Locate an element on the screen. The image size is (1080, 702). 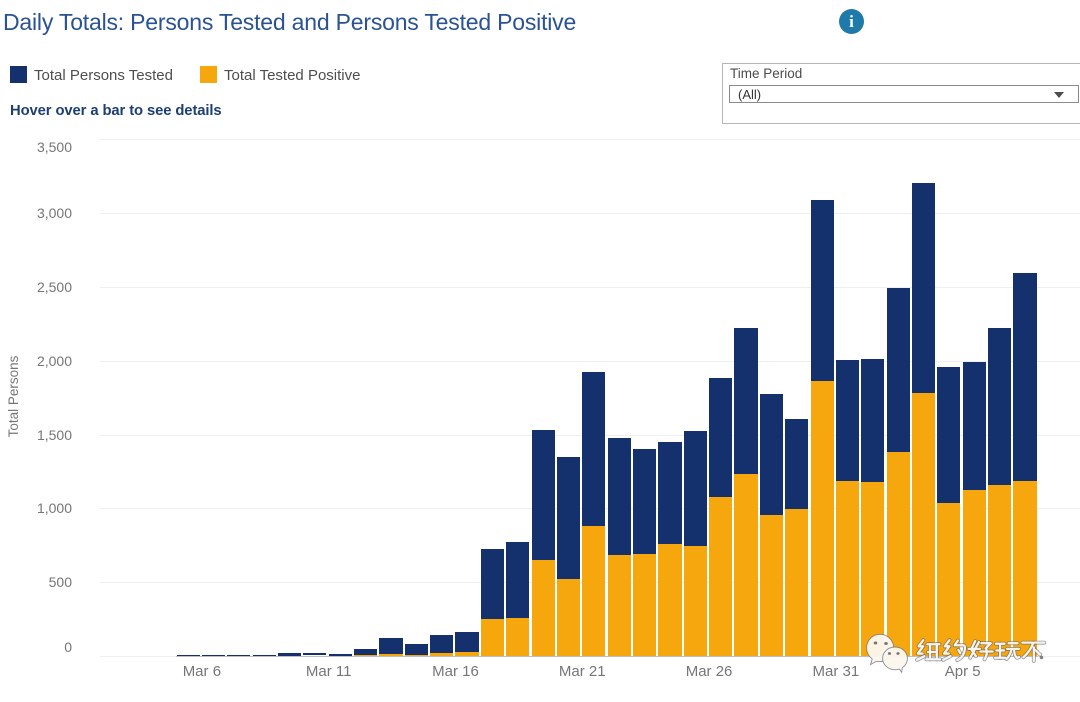
y-tick-label-3500: 3,500 is located at coordinates (54, 147).